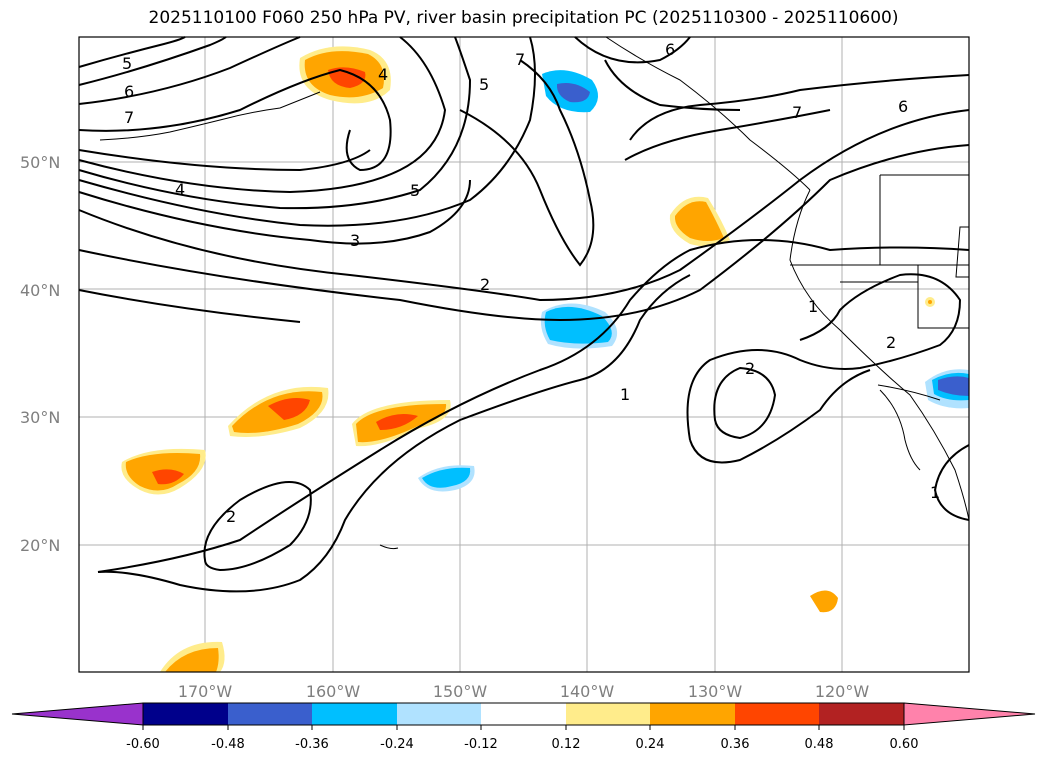  I want to click on lon-label: 170°W, so click(205, 691).